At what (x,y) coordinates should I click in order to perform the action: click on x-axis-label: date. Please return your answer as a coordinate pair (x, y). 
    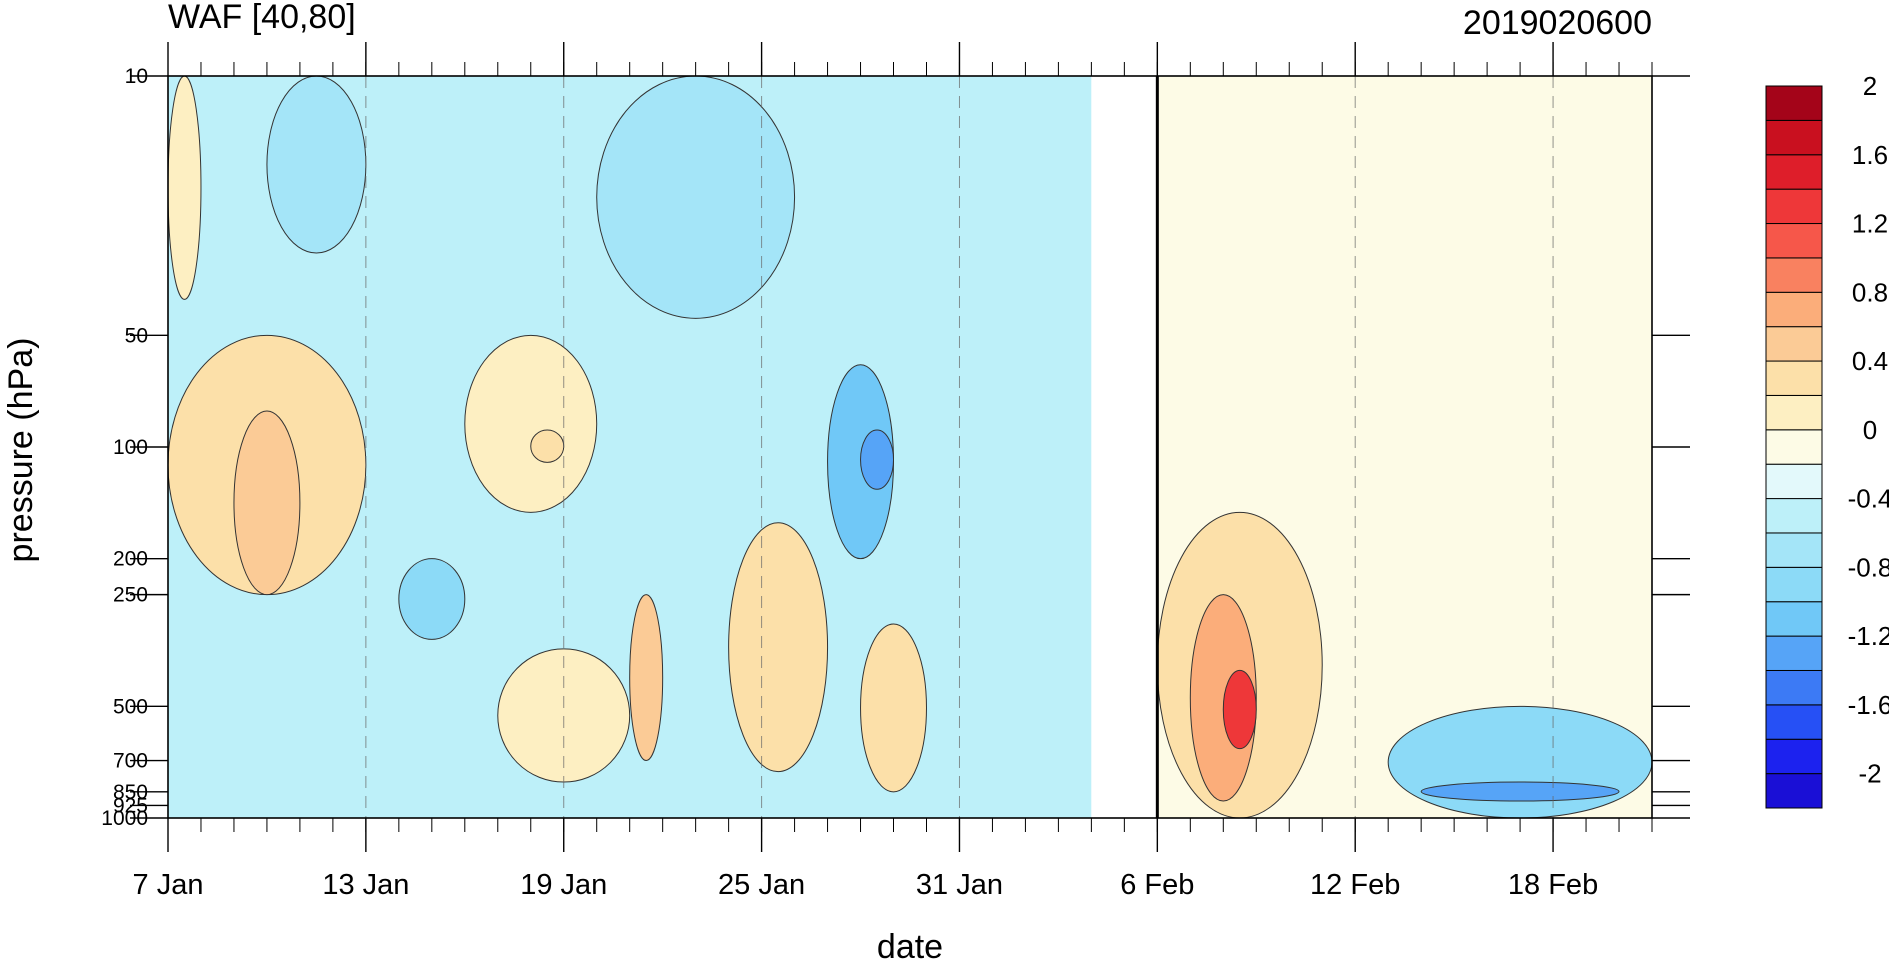
    Looking at the image, I should click on (910, 944).